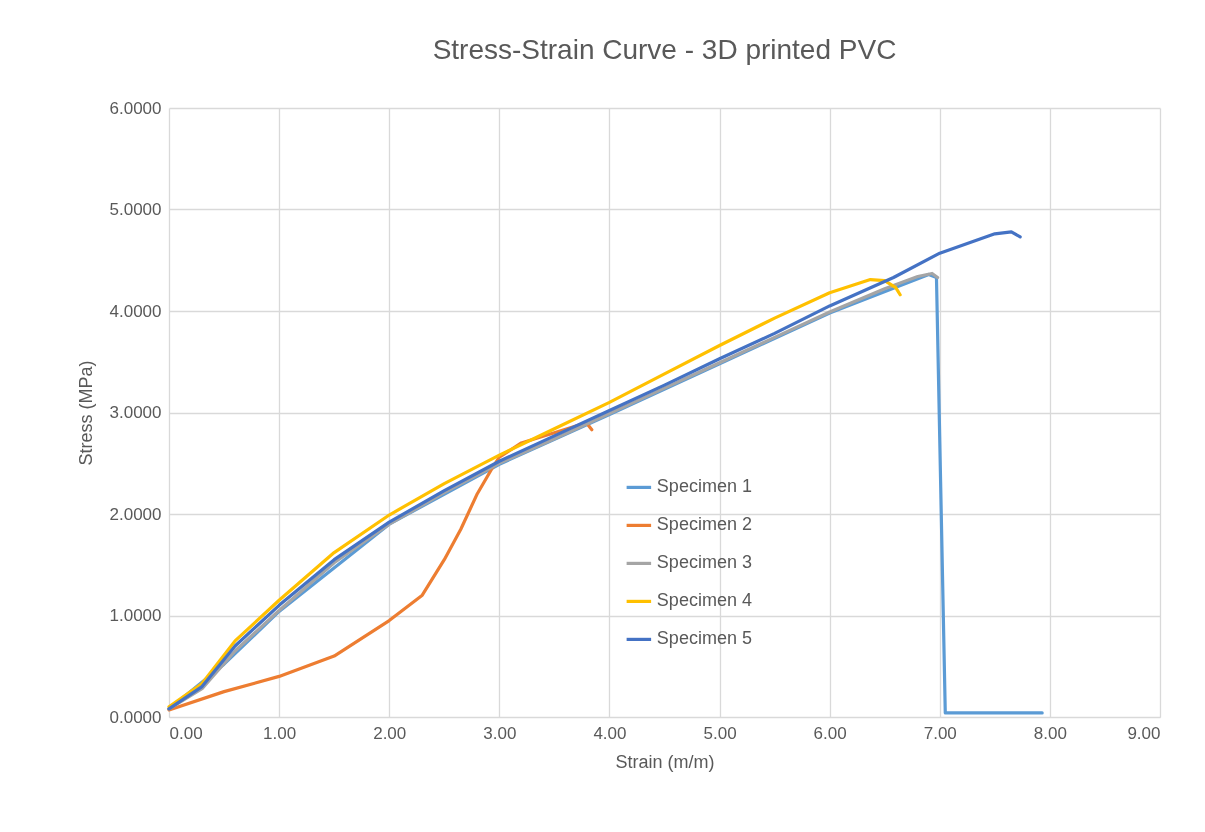 Image resolution: width=1205 pixels, height=832 pixels. I want to click on x-tick-label: 1.00, so click(280, 733).